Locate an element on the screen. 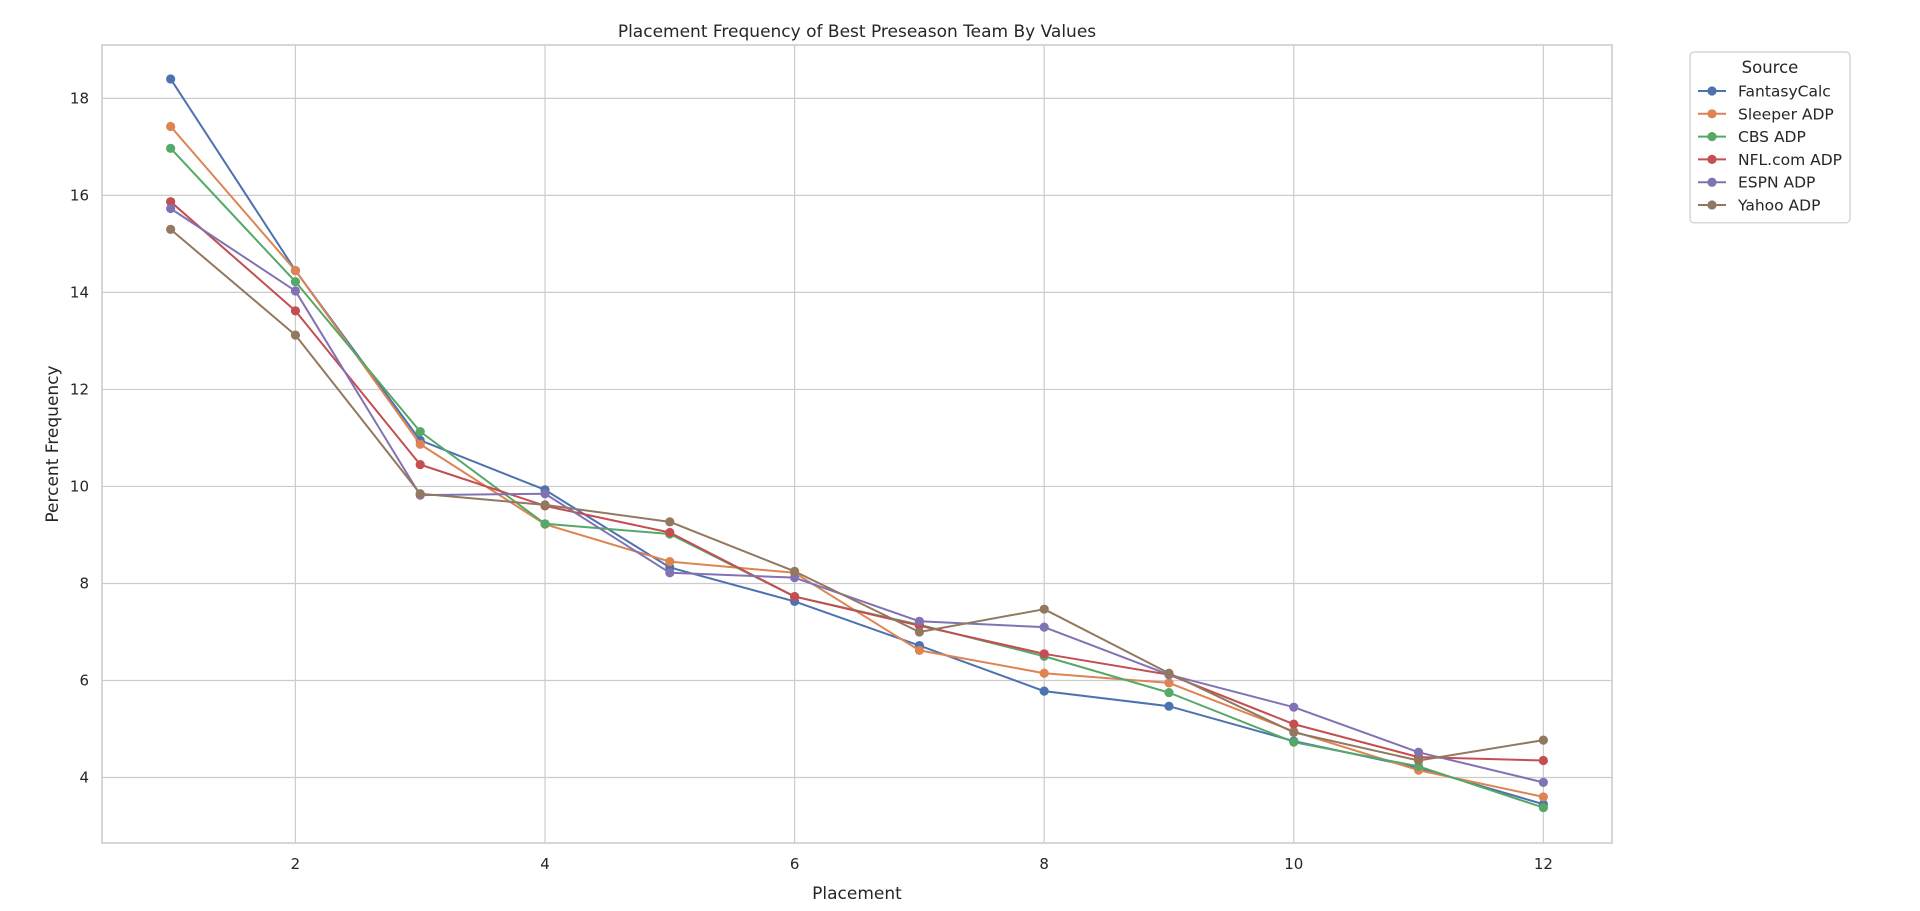 The image size is (1920, 911). legend-item: FantasyCalc is located at coordinates (1764, 92).